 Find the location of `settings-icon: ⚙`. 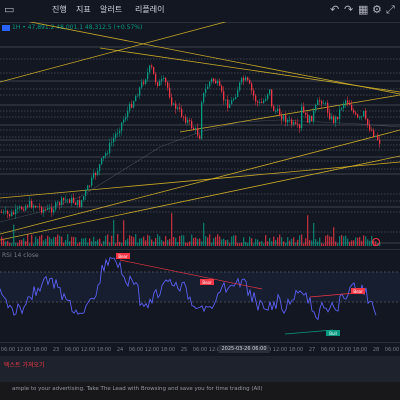

settings-icon: ⚙ is located at coordinates (377, 9).